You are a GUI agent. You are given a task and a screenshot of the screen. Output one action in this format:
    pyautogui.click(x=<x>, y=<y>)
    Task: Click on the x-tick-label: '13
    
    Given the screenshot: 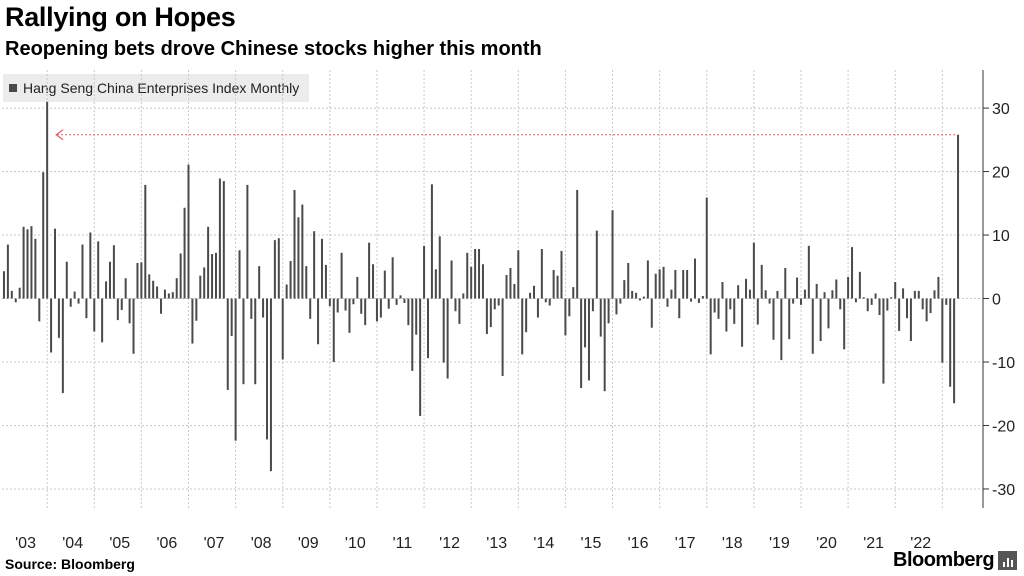 What is the action you would take?
    pyautogui.click(x=496, y=543)
    